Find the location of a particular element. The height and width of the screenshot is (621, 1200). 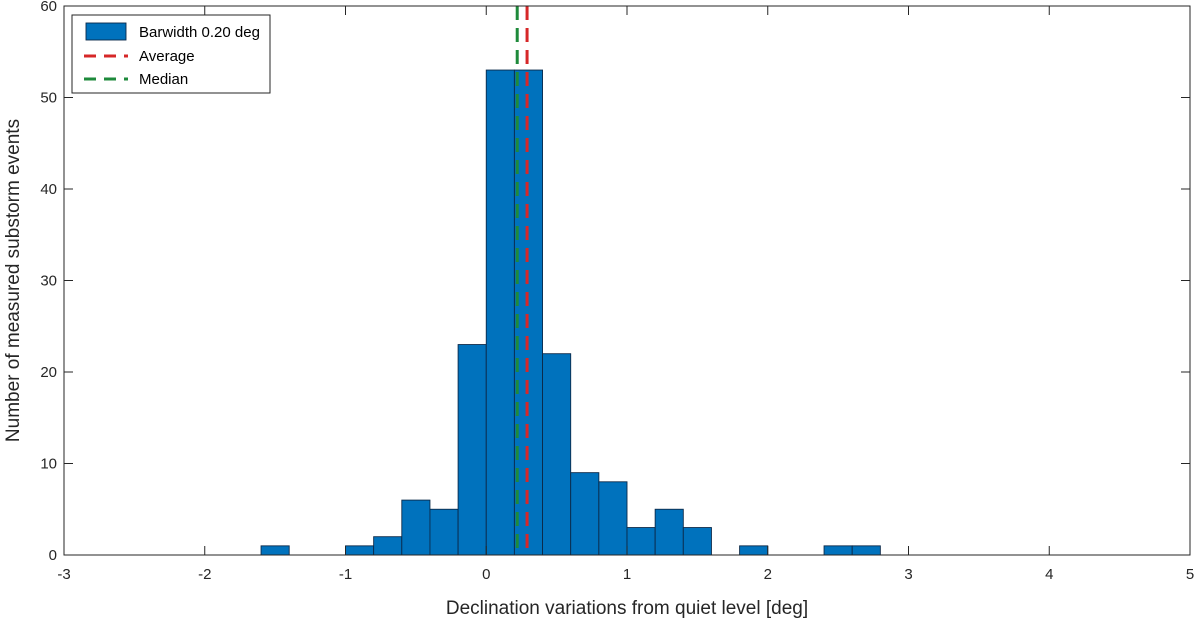

x-tick-label: 0 is located at coordinates (486, 574).